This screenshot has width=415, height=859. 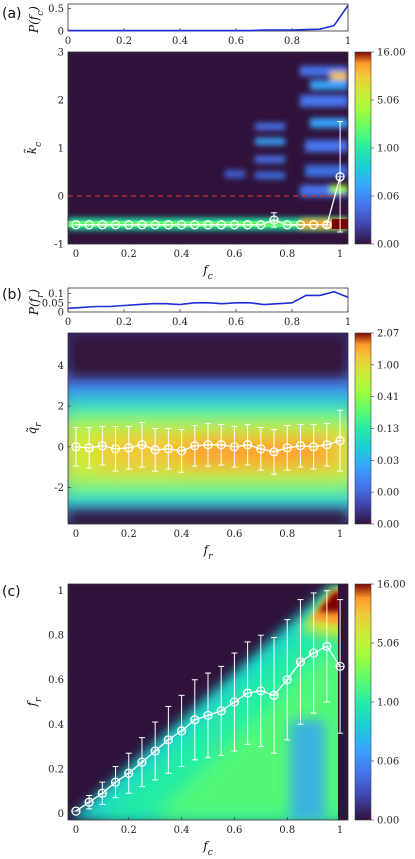 I want to click on y-tick-label: 0.4, so click(x=56, y=725).